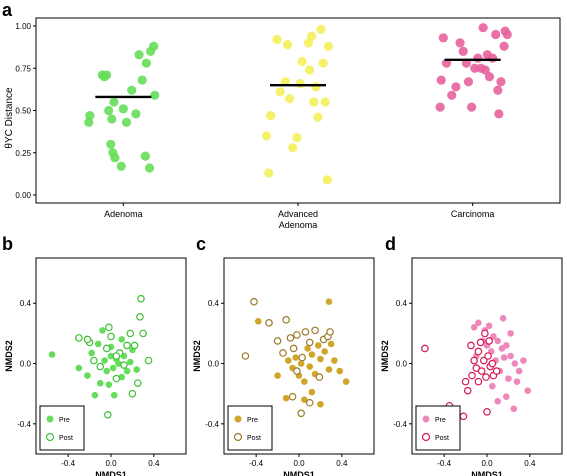 The image size is (567, 476). I want to click on panel-c-x-axis-label: NMDS1, so click(299, 473).